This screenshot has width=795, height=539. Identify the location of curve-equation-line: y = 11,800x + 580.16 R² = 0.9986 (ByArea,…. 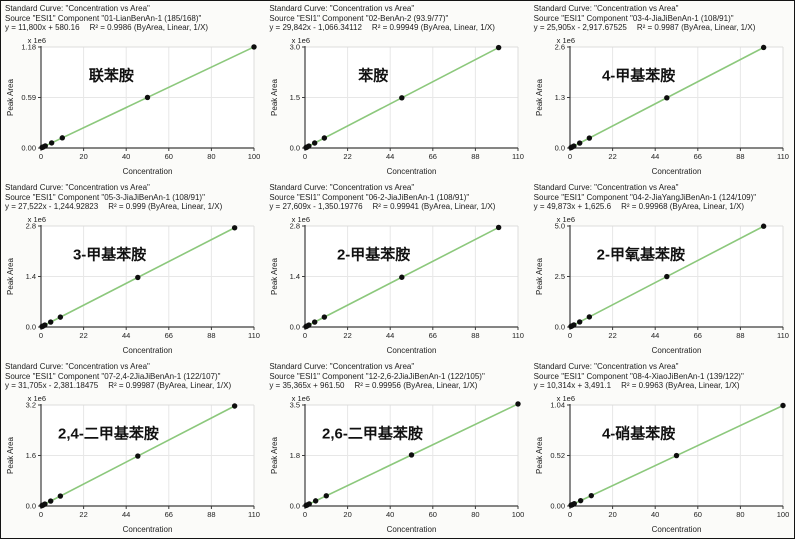
(134, 28).